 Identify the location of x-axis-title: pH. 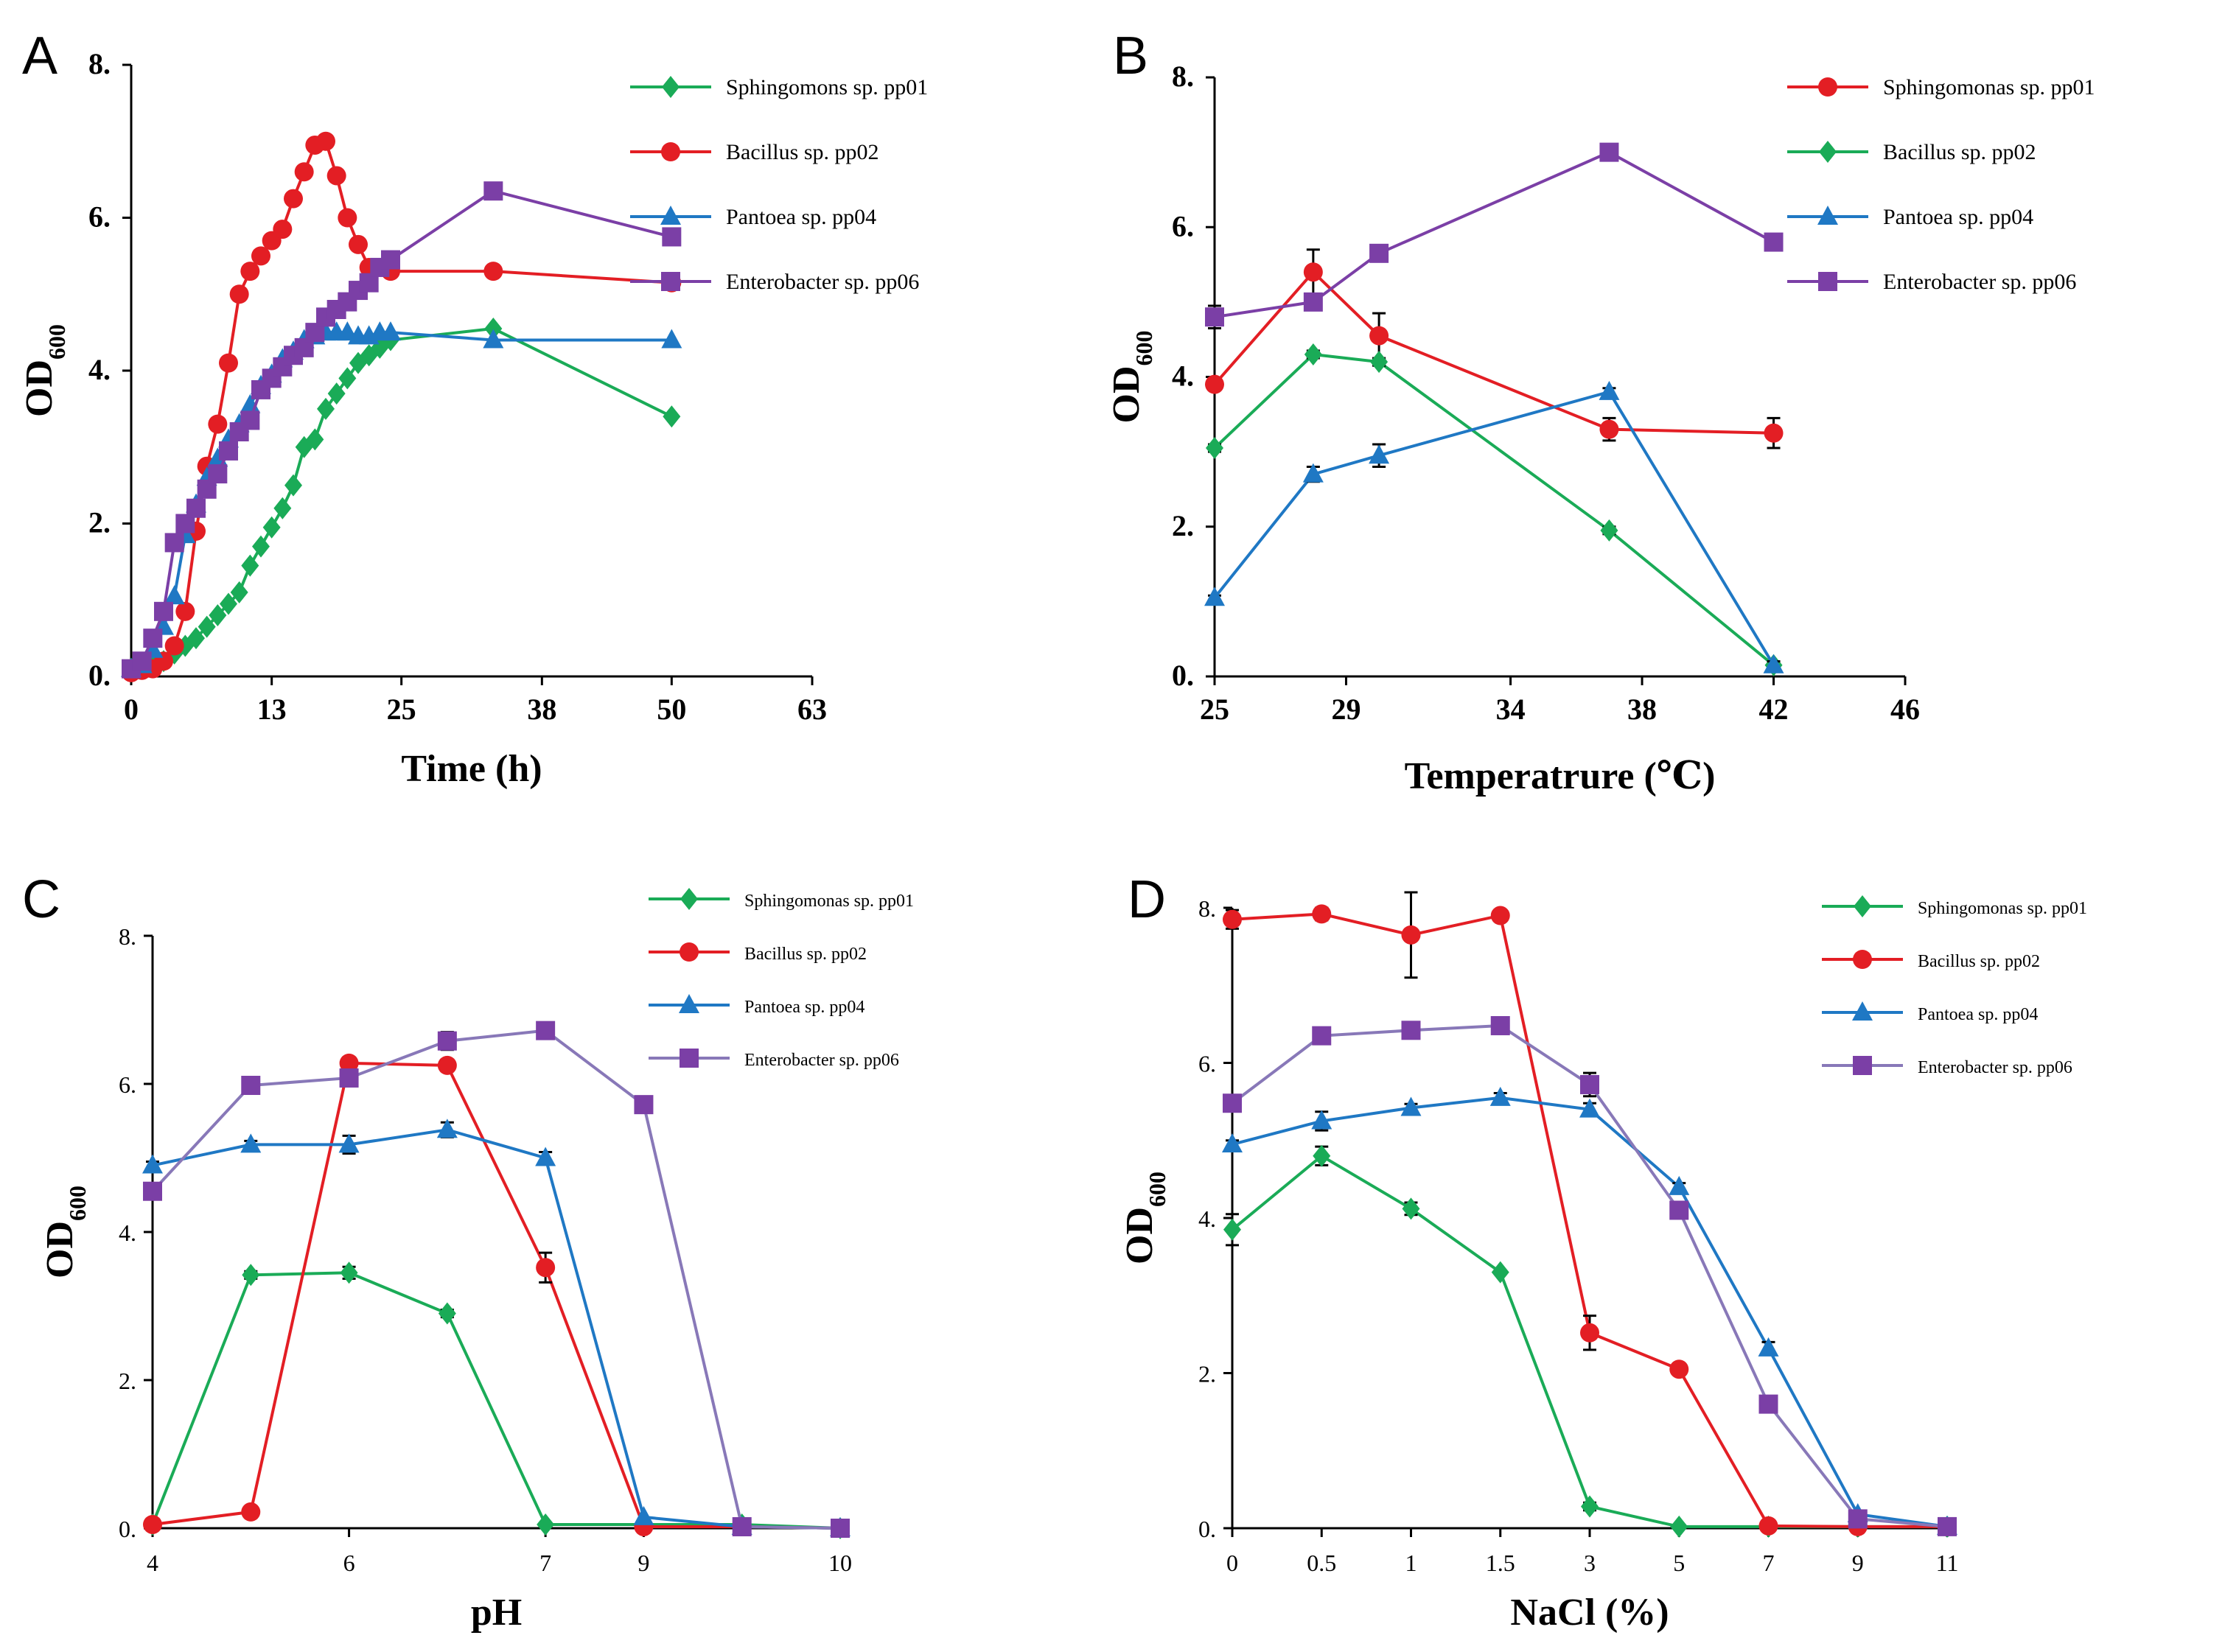
(496, 1613).